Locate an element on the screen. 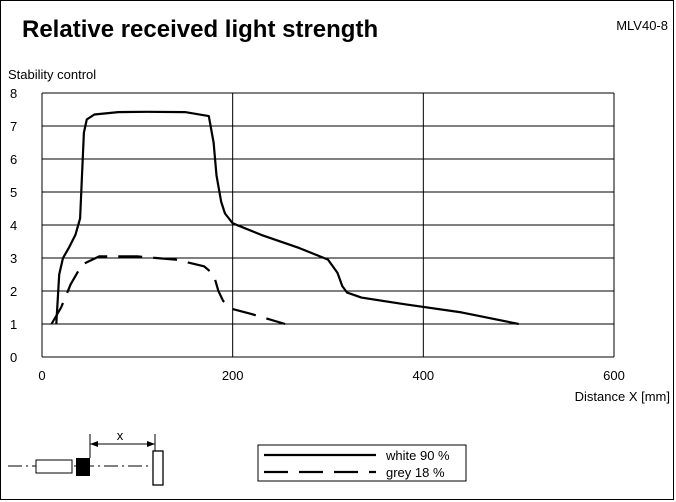  x-tick-label: 200 is located at coordinates (233, 375).